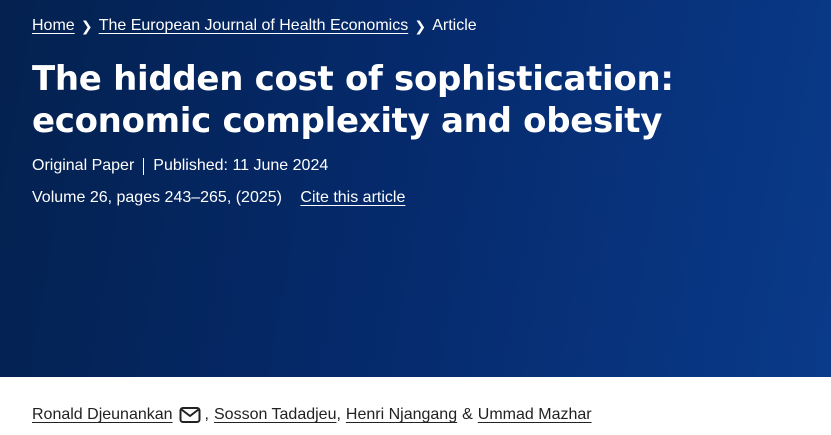 The width and height of the screenshot is (831, 435). I want to click on article-type: Original Paper, so click(83, 165).